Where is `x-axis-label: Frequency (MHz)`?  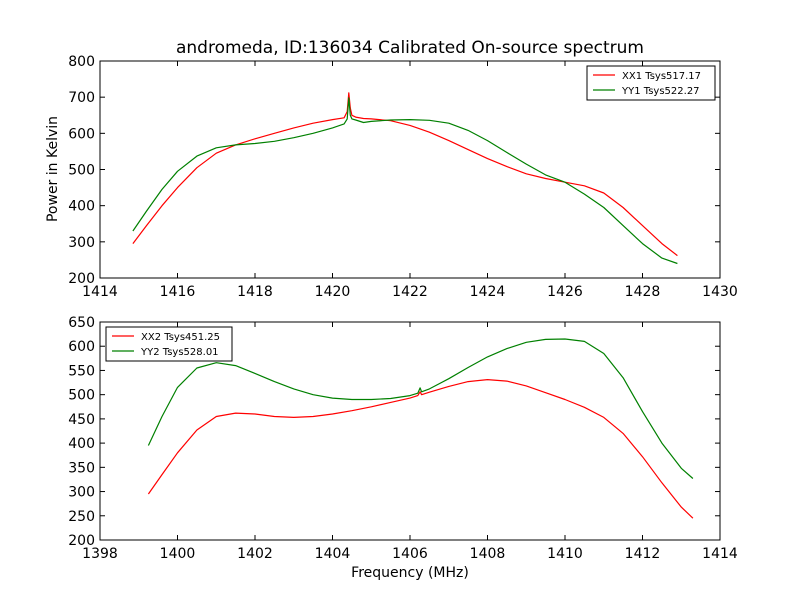 x-axis-label: Frequency (MHz) is located at coordinates (410, 573).